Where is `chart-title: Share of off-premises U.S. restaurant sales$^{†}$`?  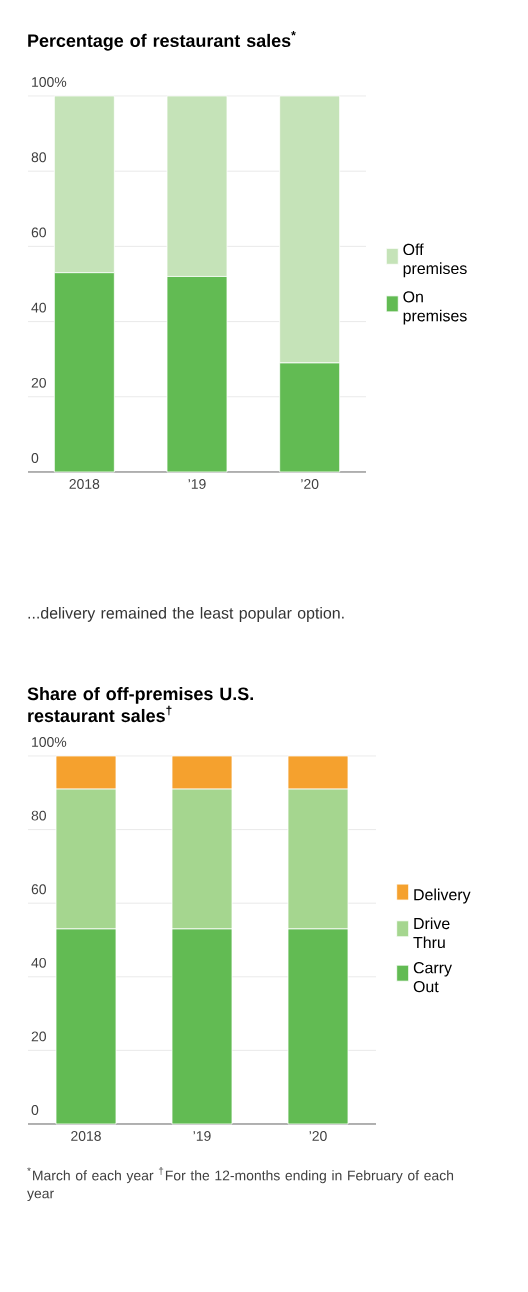
chart-title: Share of off-premises U.S. restaurant sales$^{†}$ is located at coordinates (140, 705).